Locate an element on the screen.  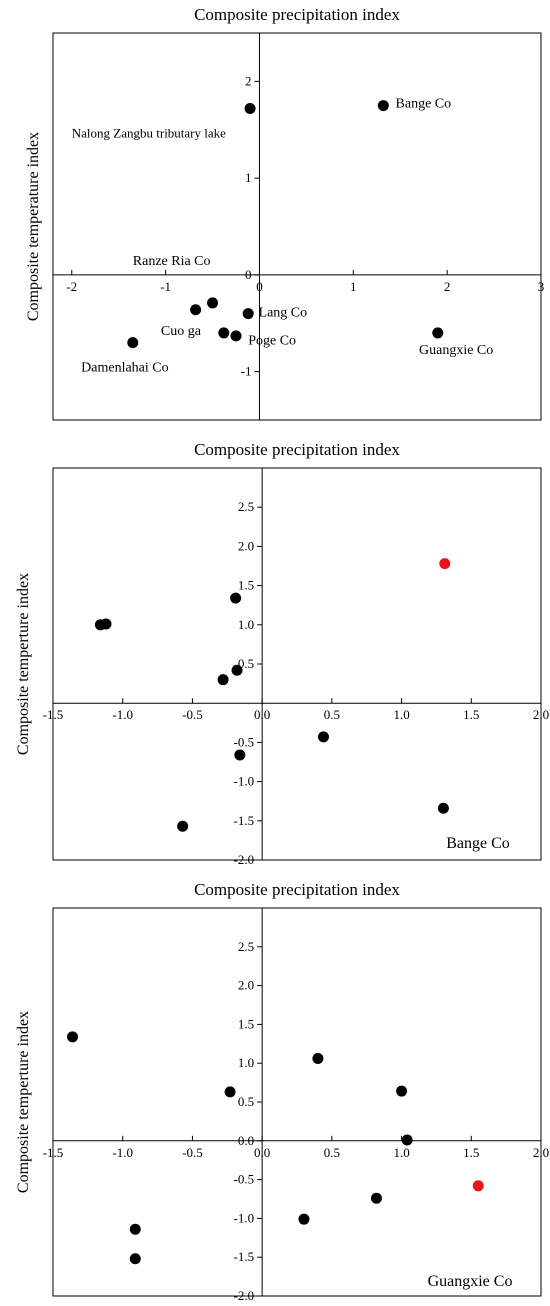
point-label: Nalong Zangbu tributary lake is located at coordinates (149, 132).